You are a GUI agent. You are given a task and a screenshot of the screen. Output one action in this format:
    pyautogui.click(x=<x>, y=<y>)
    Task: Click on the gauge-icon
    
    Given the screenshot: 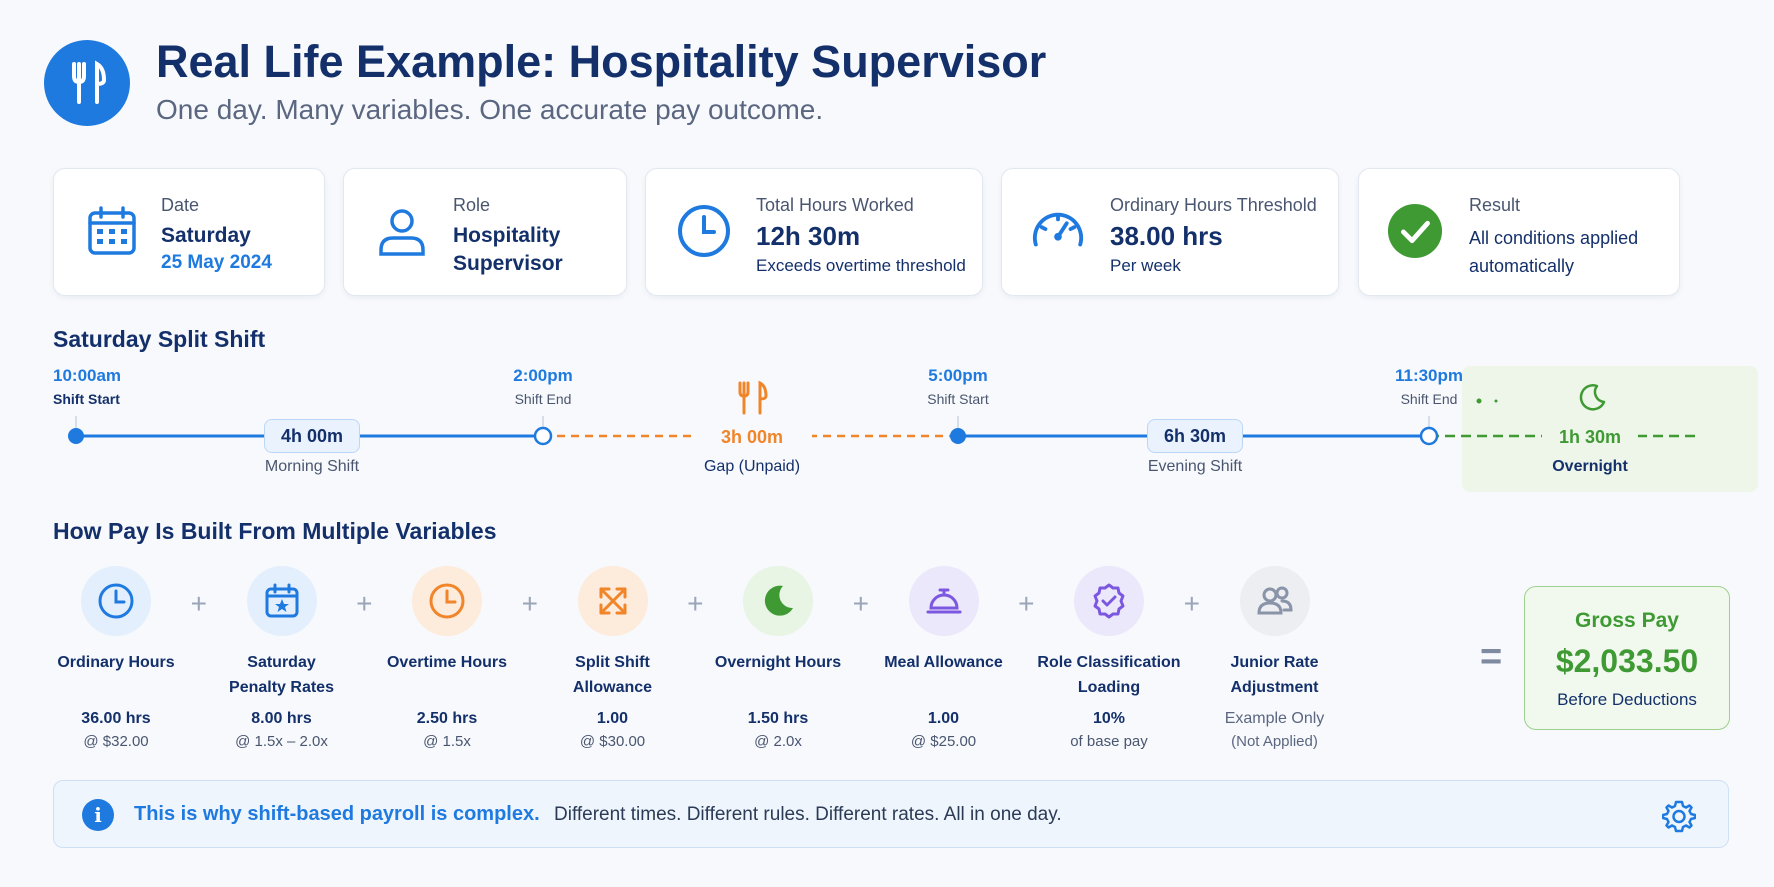 What is the action you would take?
    pyautogui.click(x=1058, y=231)
    